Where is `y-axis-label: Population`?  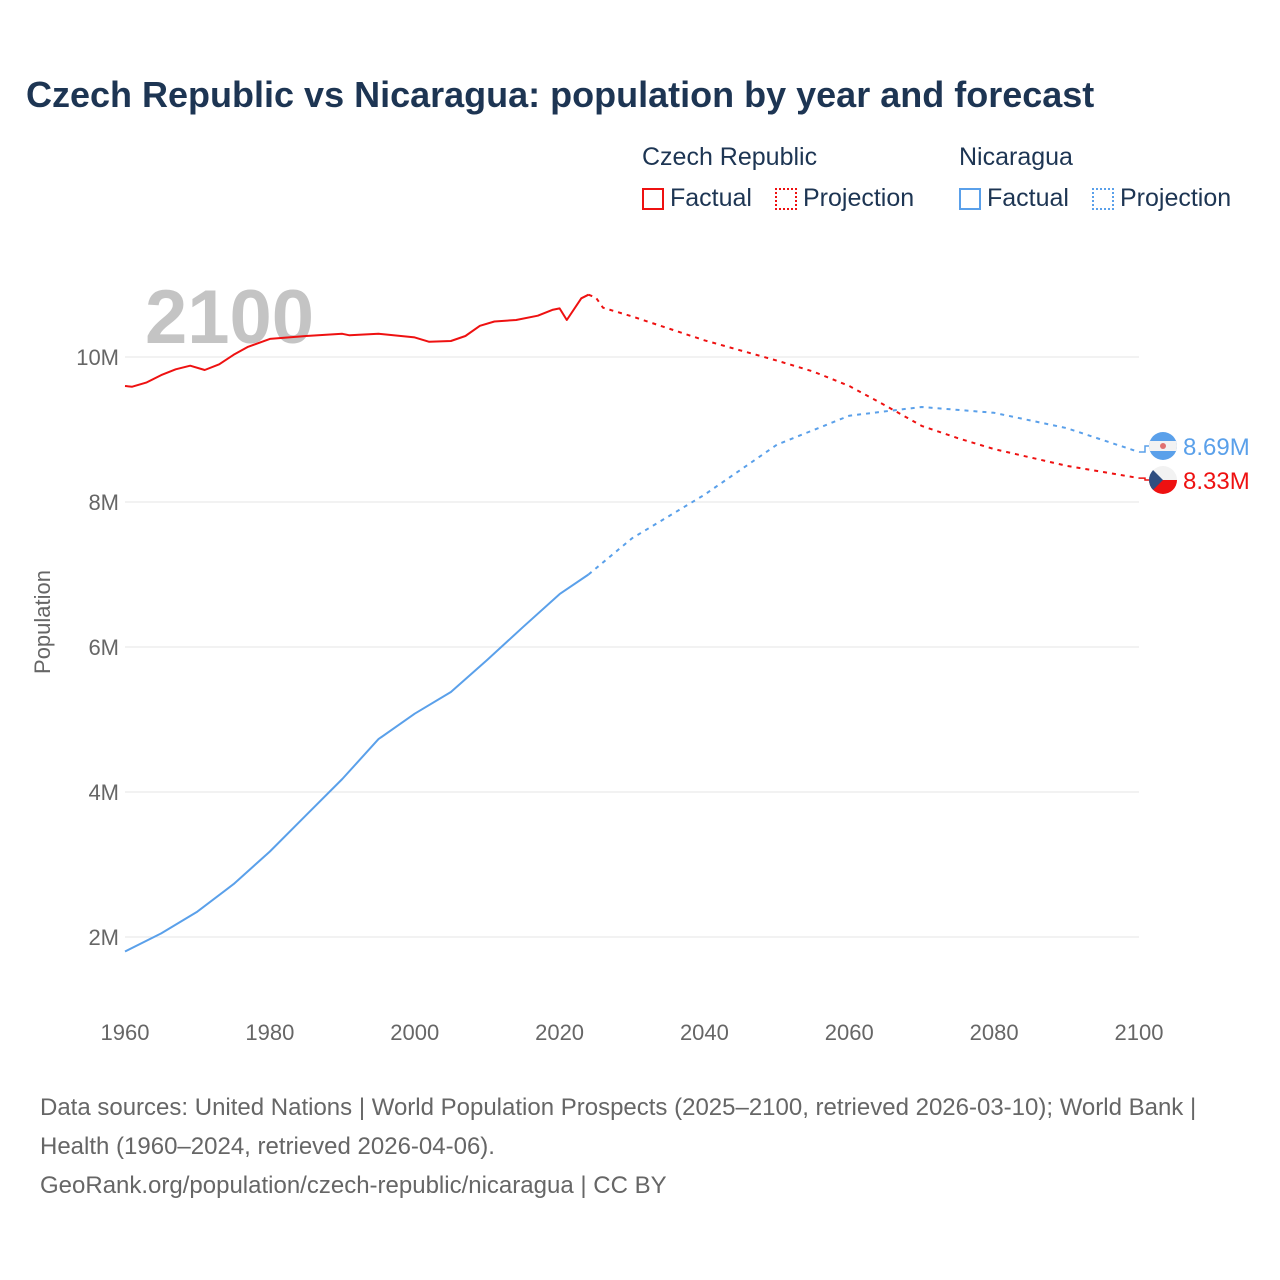 y-axis-label: Population is located at coordinates (42, 622).